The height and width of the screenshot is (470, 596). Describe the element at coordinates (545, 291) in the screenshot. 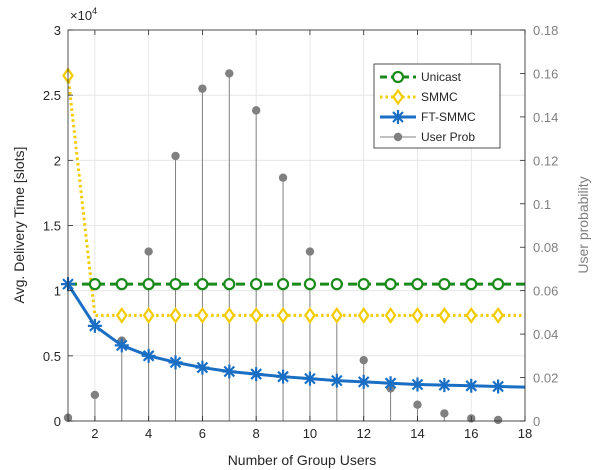

I see `y2-tick-label: 0.06` at that location.